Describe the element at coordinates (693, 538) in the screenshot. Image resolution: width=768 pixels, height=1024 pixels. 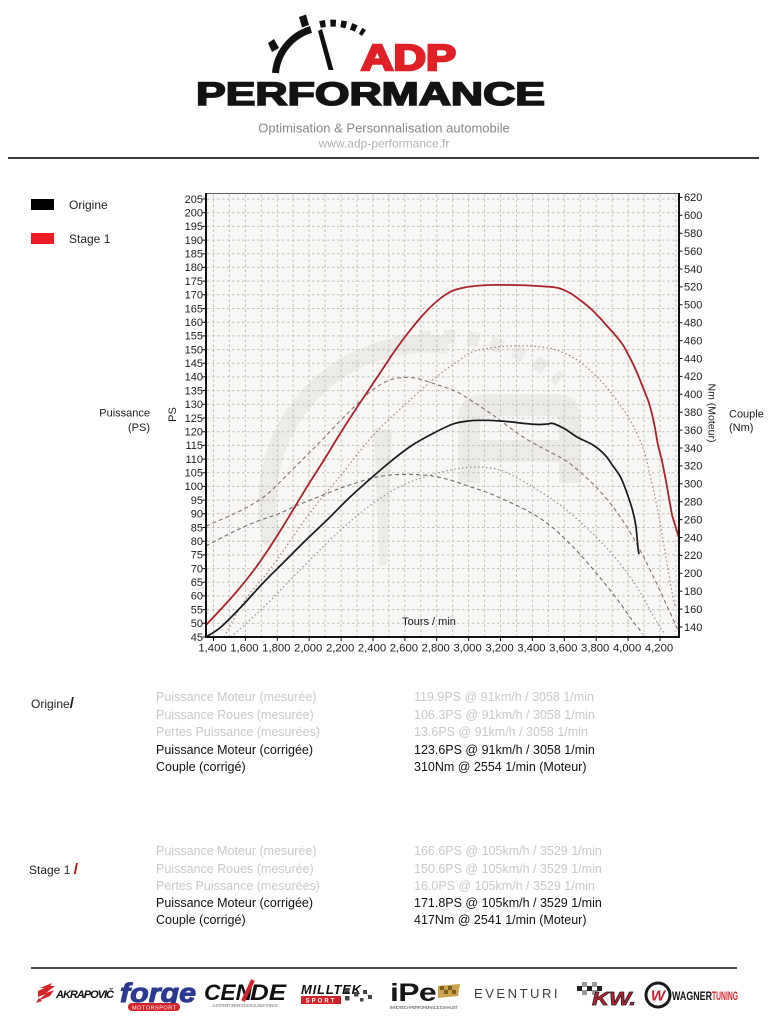
I see `svg-text: 240` at that location.